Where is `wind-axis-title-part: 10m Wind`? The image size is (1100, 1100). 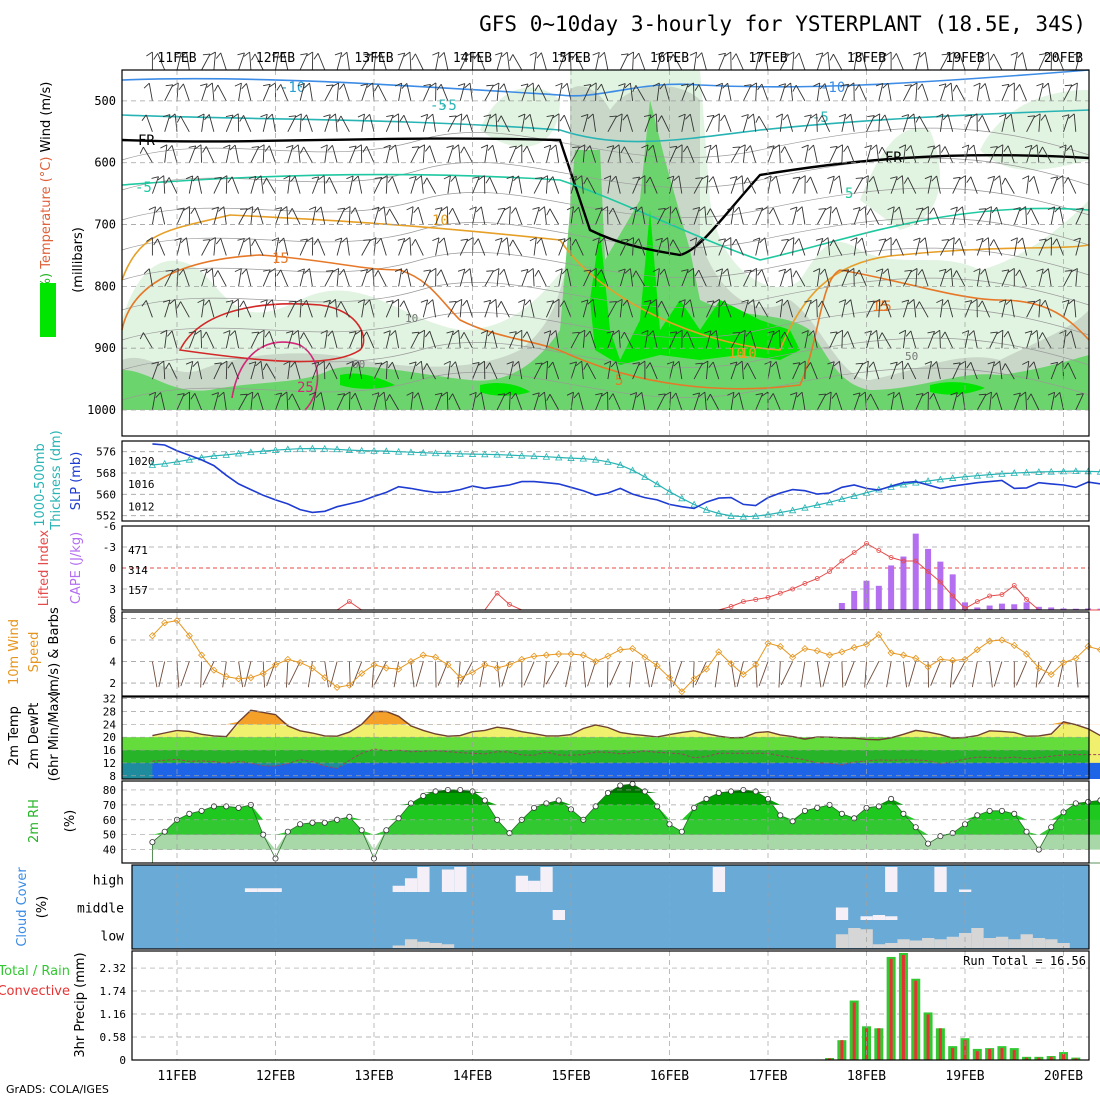
wind-axis-title-part: 10m Wind is located at coordinates (14, 652).